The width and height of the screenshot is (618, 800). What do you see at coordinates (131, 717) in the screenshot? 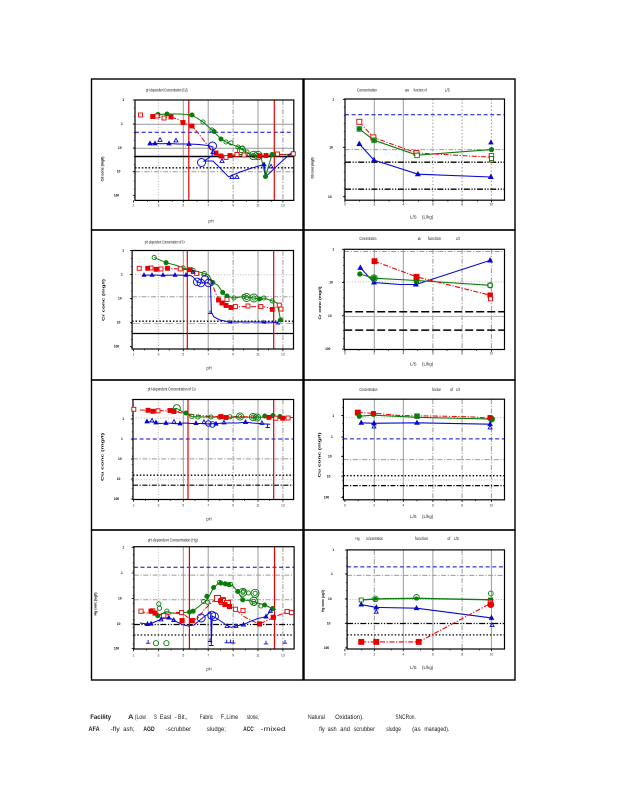
I see `svg-text: A` at bounding box center [131, 717].